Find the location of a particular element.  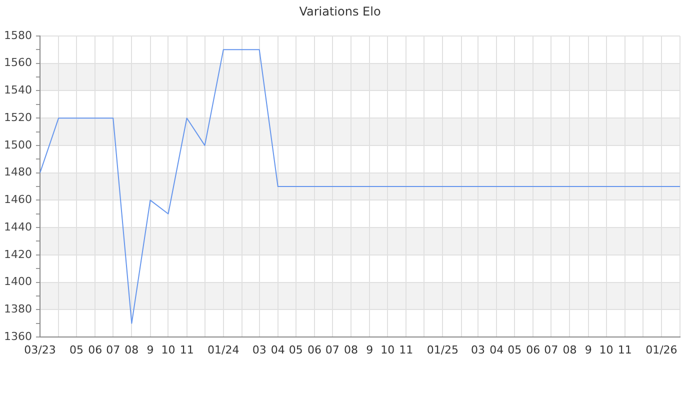

y-tick-label: 1360 is located at coordinates (18, 336).